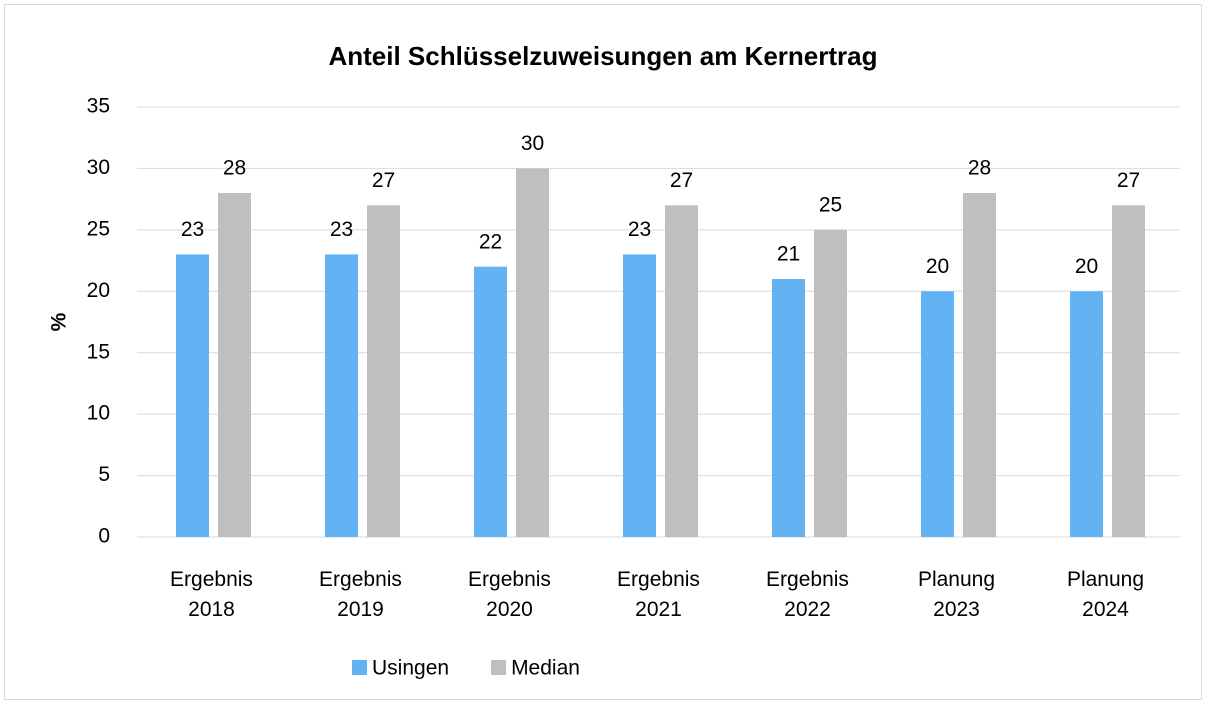  Describe the element at coordinates (956, 594) in the screenshot. I see `x-tick-label: Planung 2023` at that location.